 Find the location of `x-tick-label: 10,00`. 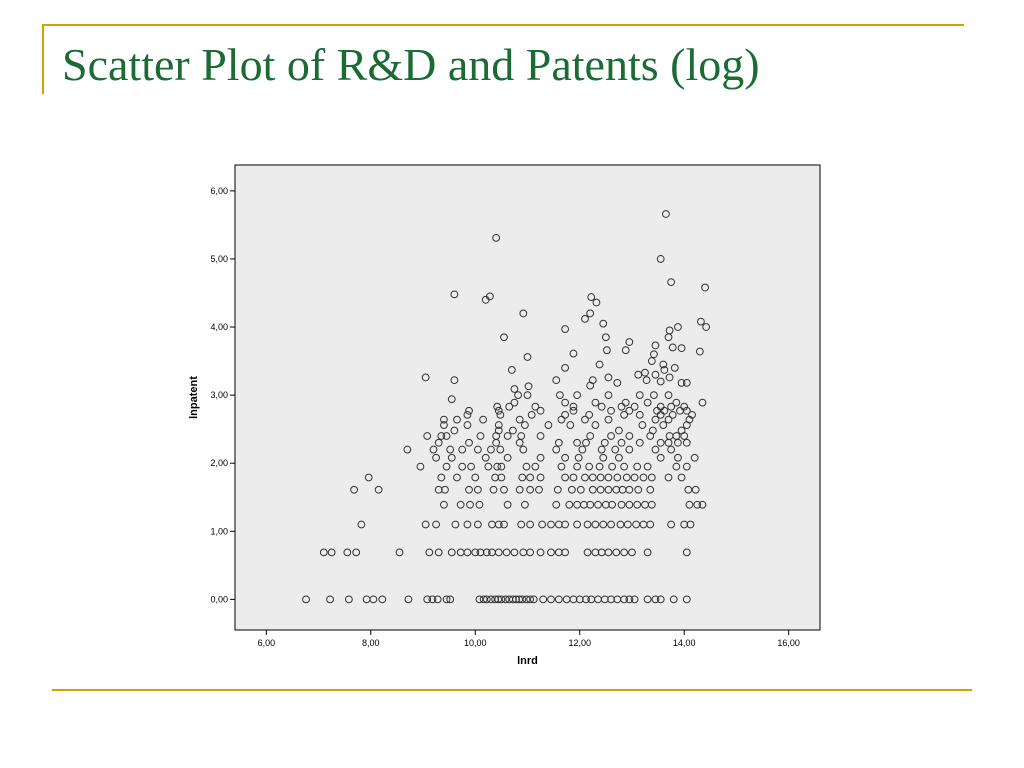

x-tick-label: 10,00 is located at coordinates (475, 643).